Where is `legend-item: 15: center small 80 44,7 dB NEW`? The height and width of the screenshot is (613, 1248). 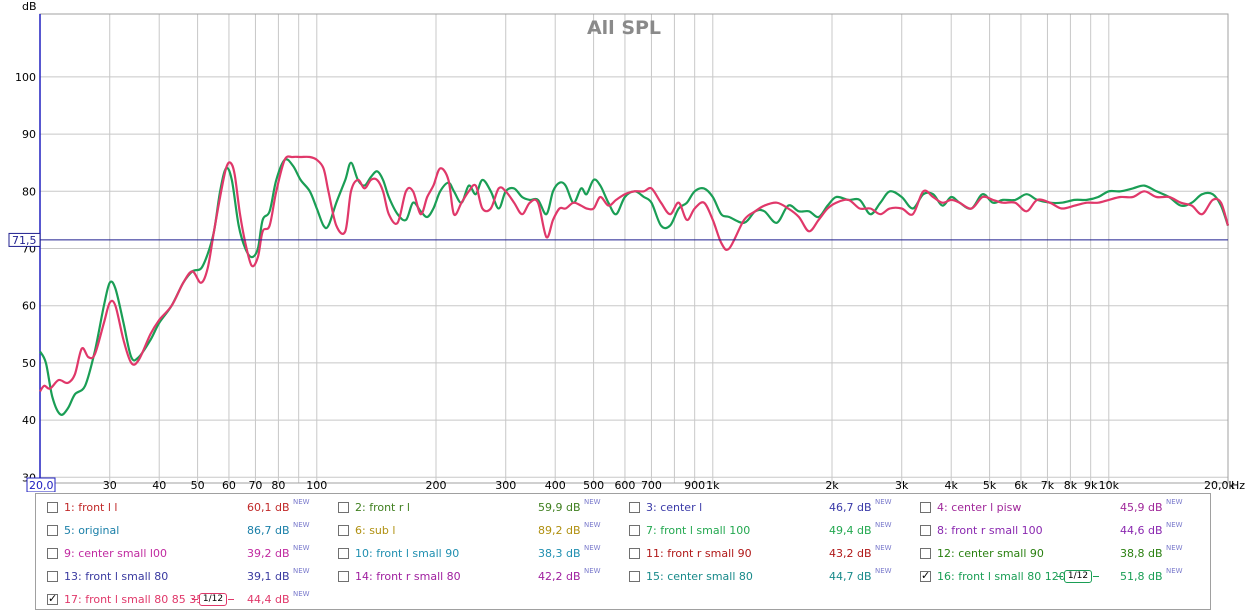
legend-item: 15: center small 80 44,7 dB NEW is located at coordinates (763, 577).